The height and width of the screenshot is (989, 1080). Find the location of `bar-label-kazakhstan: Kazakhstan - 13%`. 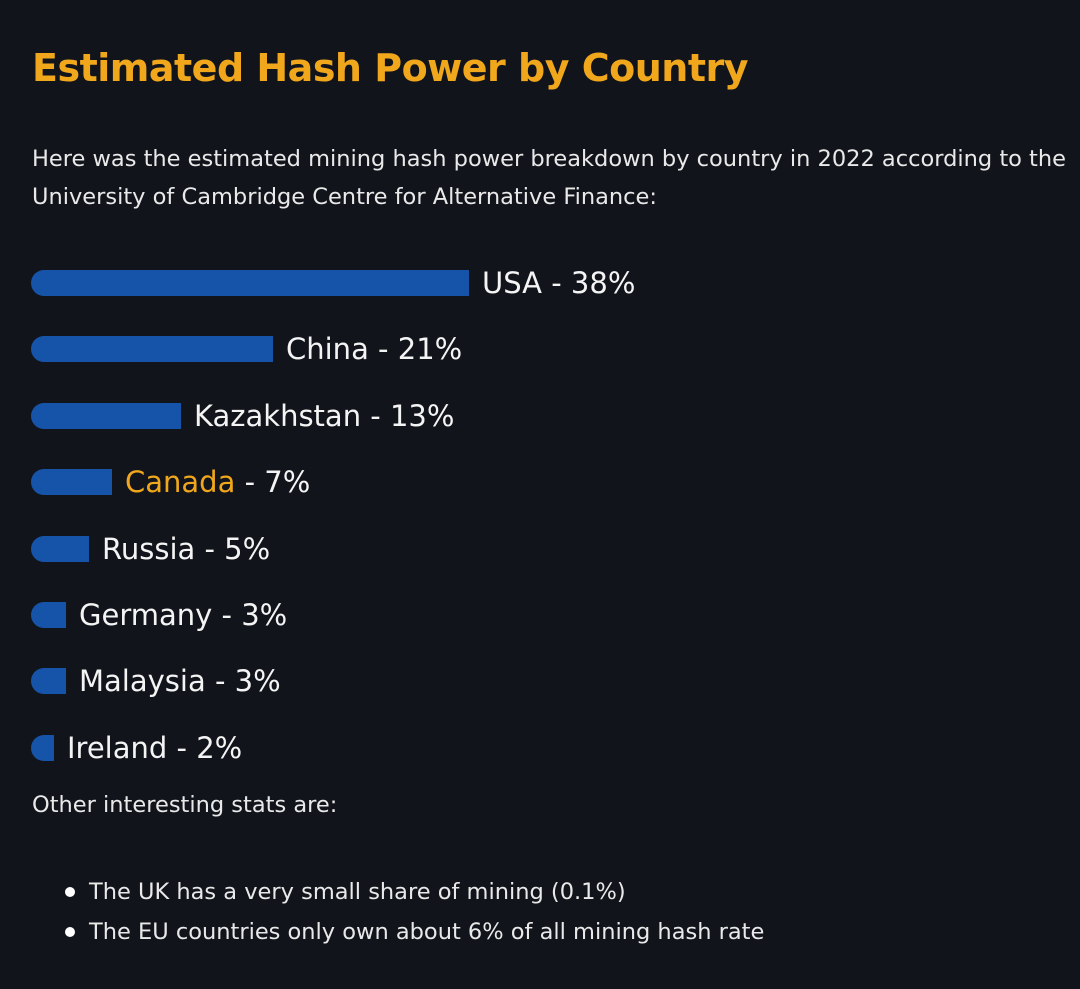

bar-label-kazakhstan: Kazakhstan - 13% is located at coordinates (324, 415).